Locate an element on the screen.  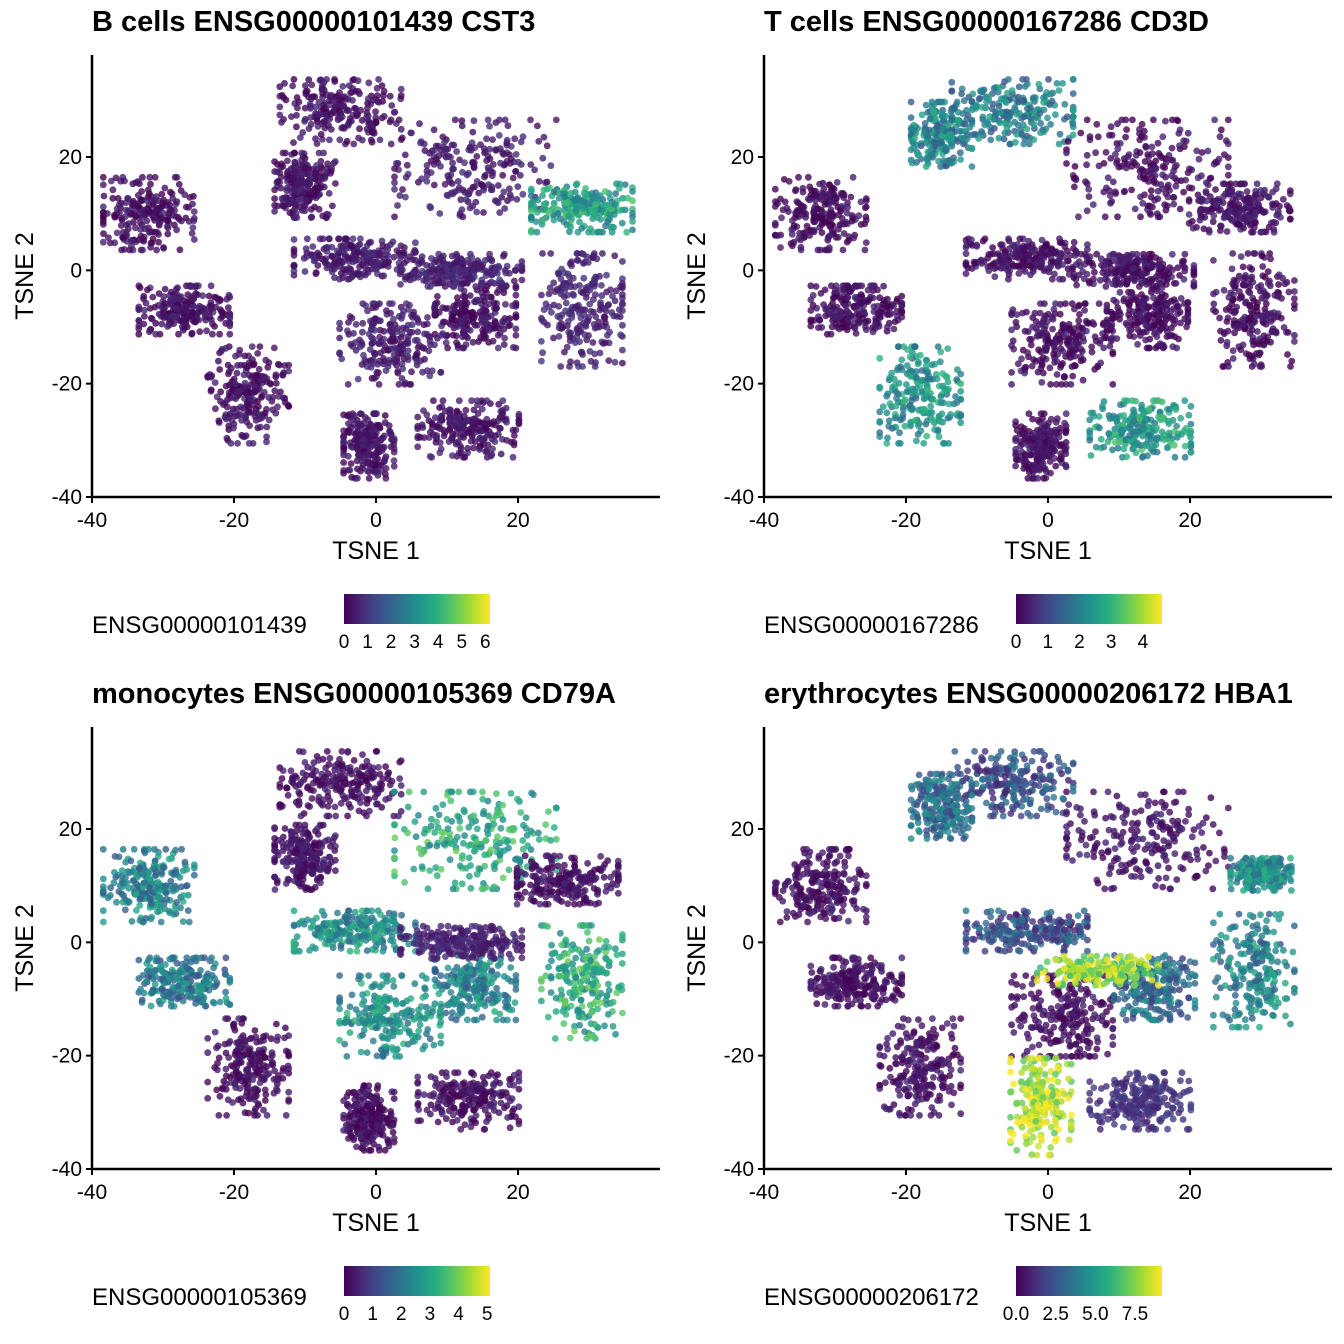
cluster-c2 is located at coordinates (184, 310).